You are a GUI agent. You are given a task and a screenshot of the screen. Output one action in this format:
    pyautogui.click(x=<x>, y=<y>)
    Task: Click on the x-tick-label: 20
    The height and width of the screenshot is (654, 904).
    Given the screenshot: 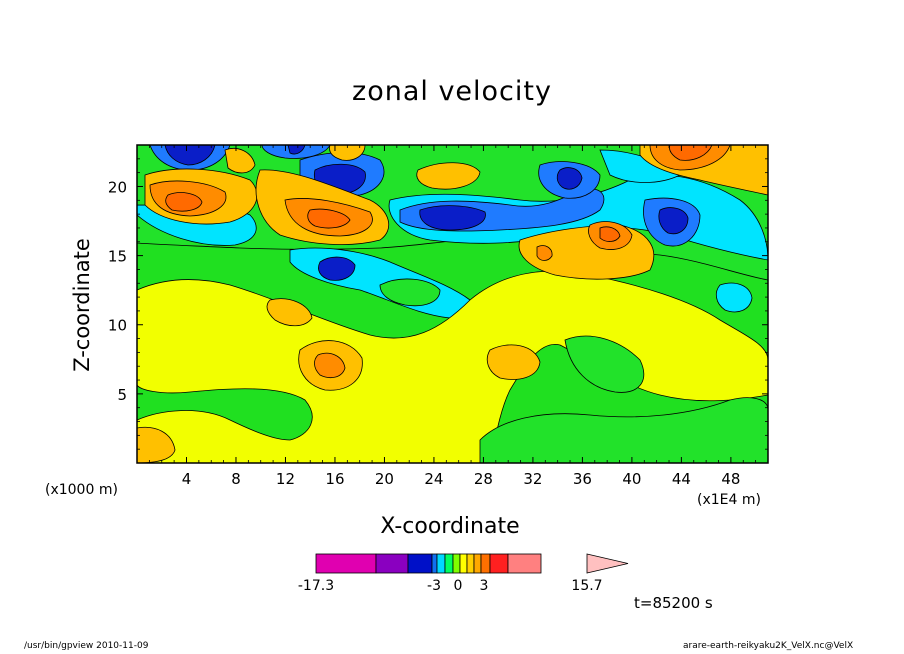 What is the action you would take?
    pyautogui.click(x=384, y=479)
    